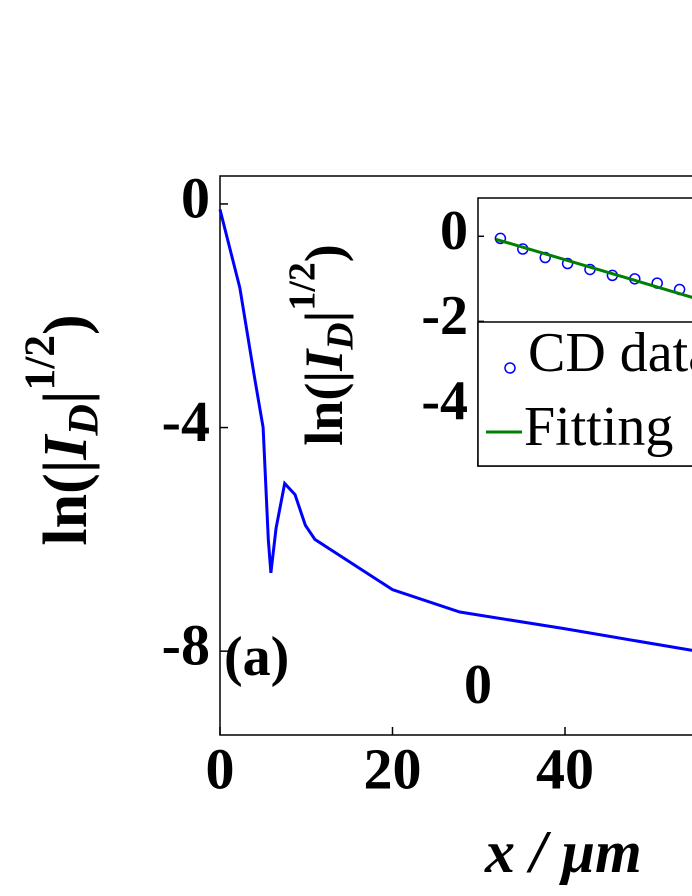 This screenshot has height=896, width=692. Describe the element at coordinates (478, 685) in the screenshot. I see `inset-x-tick-label: 0` at that location.